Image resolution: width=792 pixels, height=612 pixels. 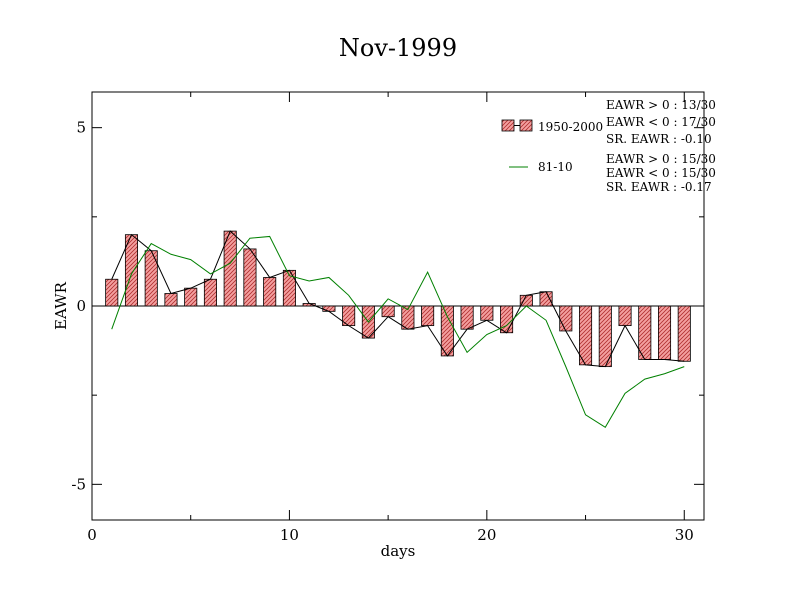 I want to click on annotation-group2-line3: SR. EAWR : -0.17, so click(x=659, y=187).